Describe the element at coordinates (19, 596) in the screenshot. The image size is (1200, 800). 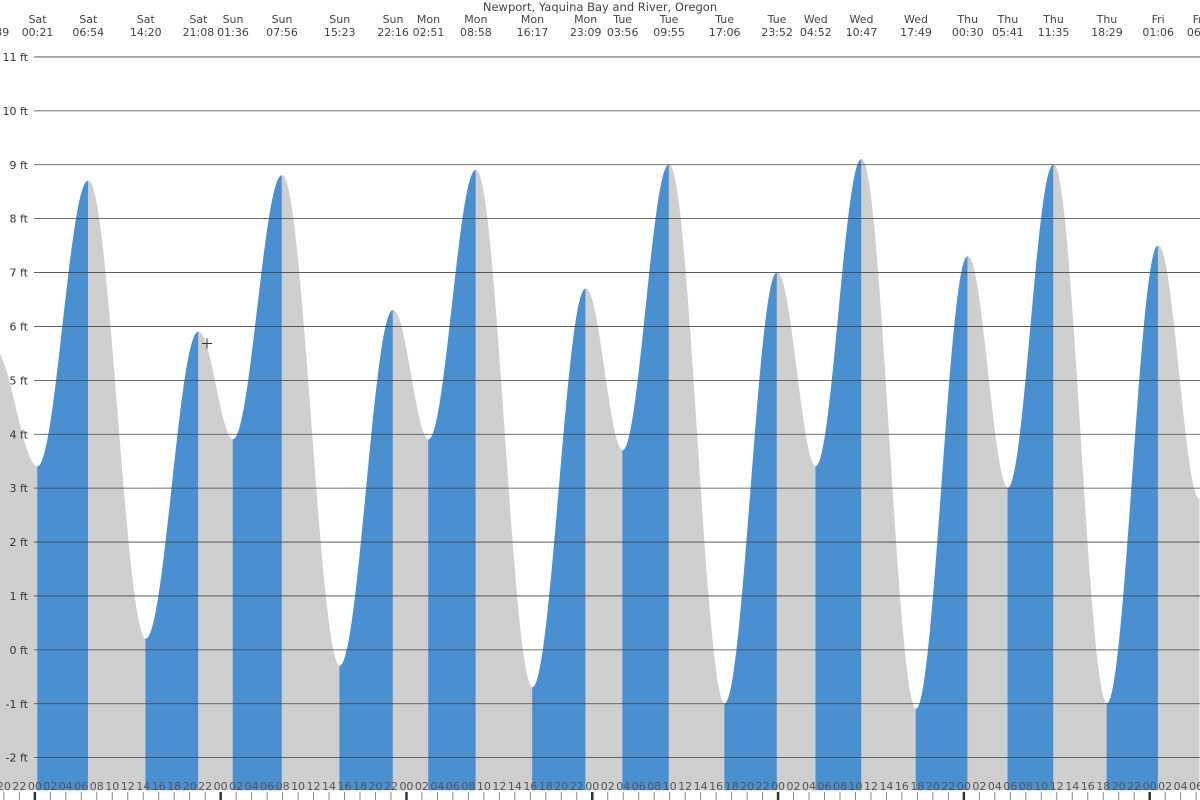
I see `y-tick-label: 1 ft` at that location.